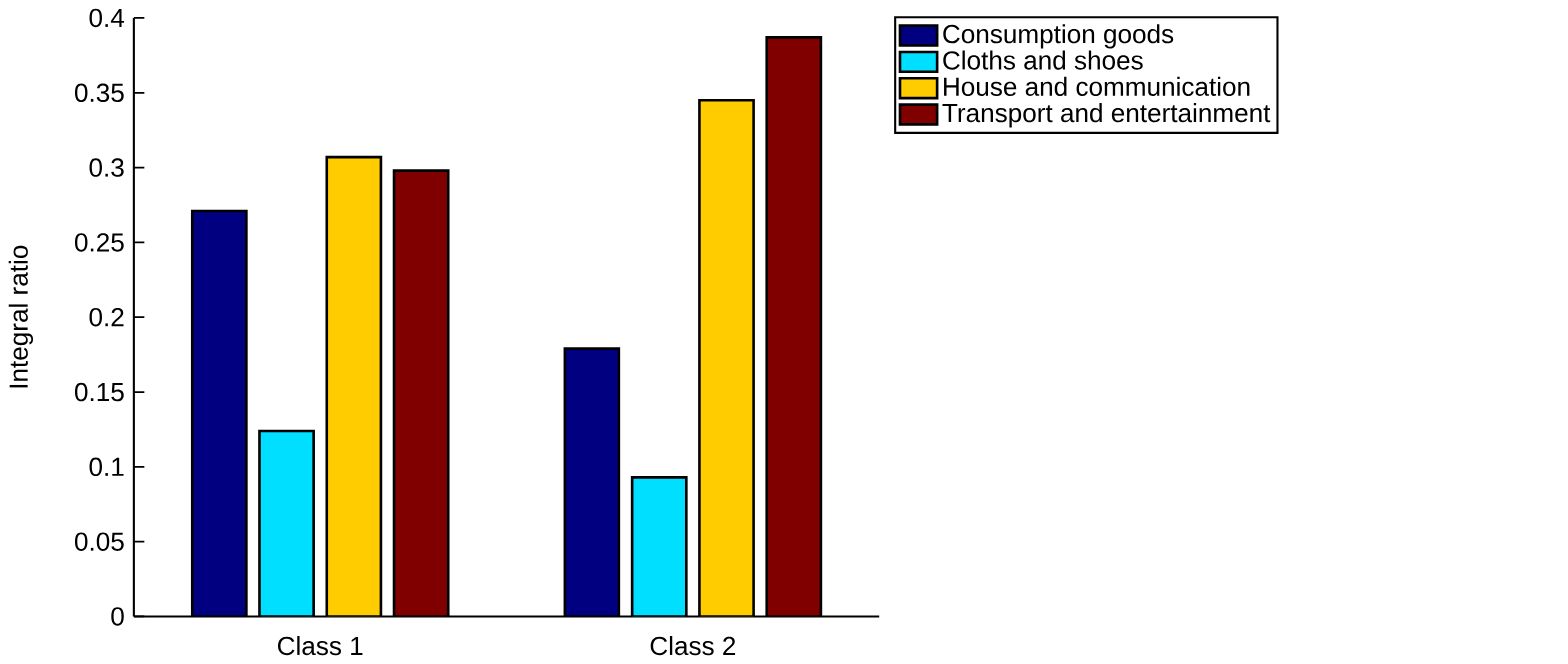 This screenshot has height=664, width=1568. Describe the element at coordinates (1106, 115) in the screenshot. I see `legend-label: Transport and entertainment` at that location.